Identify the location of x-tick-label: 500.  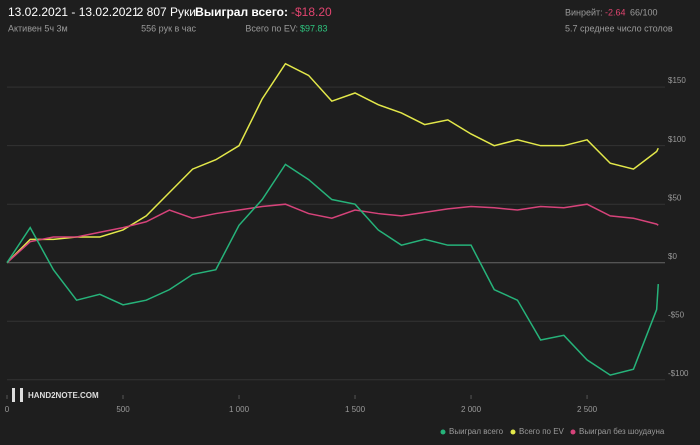
(123, 409).